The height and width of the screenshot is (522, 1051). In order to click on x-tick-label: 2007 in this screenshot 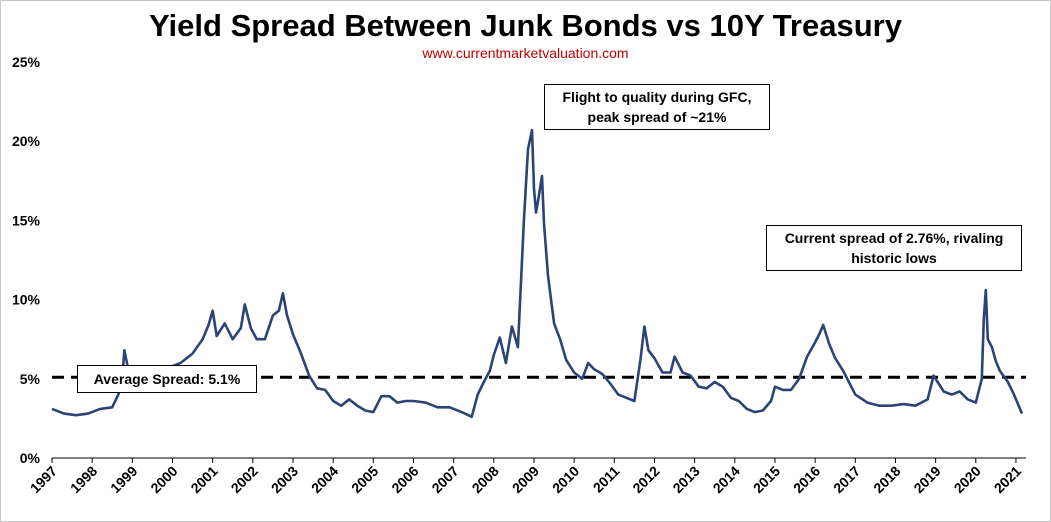, I will do `click(444, 479)`.